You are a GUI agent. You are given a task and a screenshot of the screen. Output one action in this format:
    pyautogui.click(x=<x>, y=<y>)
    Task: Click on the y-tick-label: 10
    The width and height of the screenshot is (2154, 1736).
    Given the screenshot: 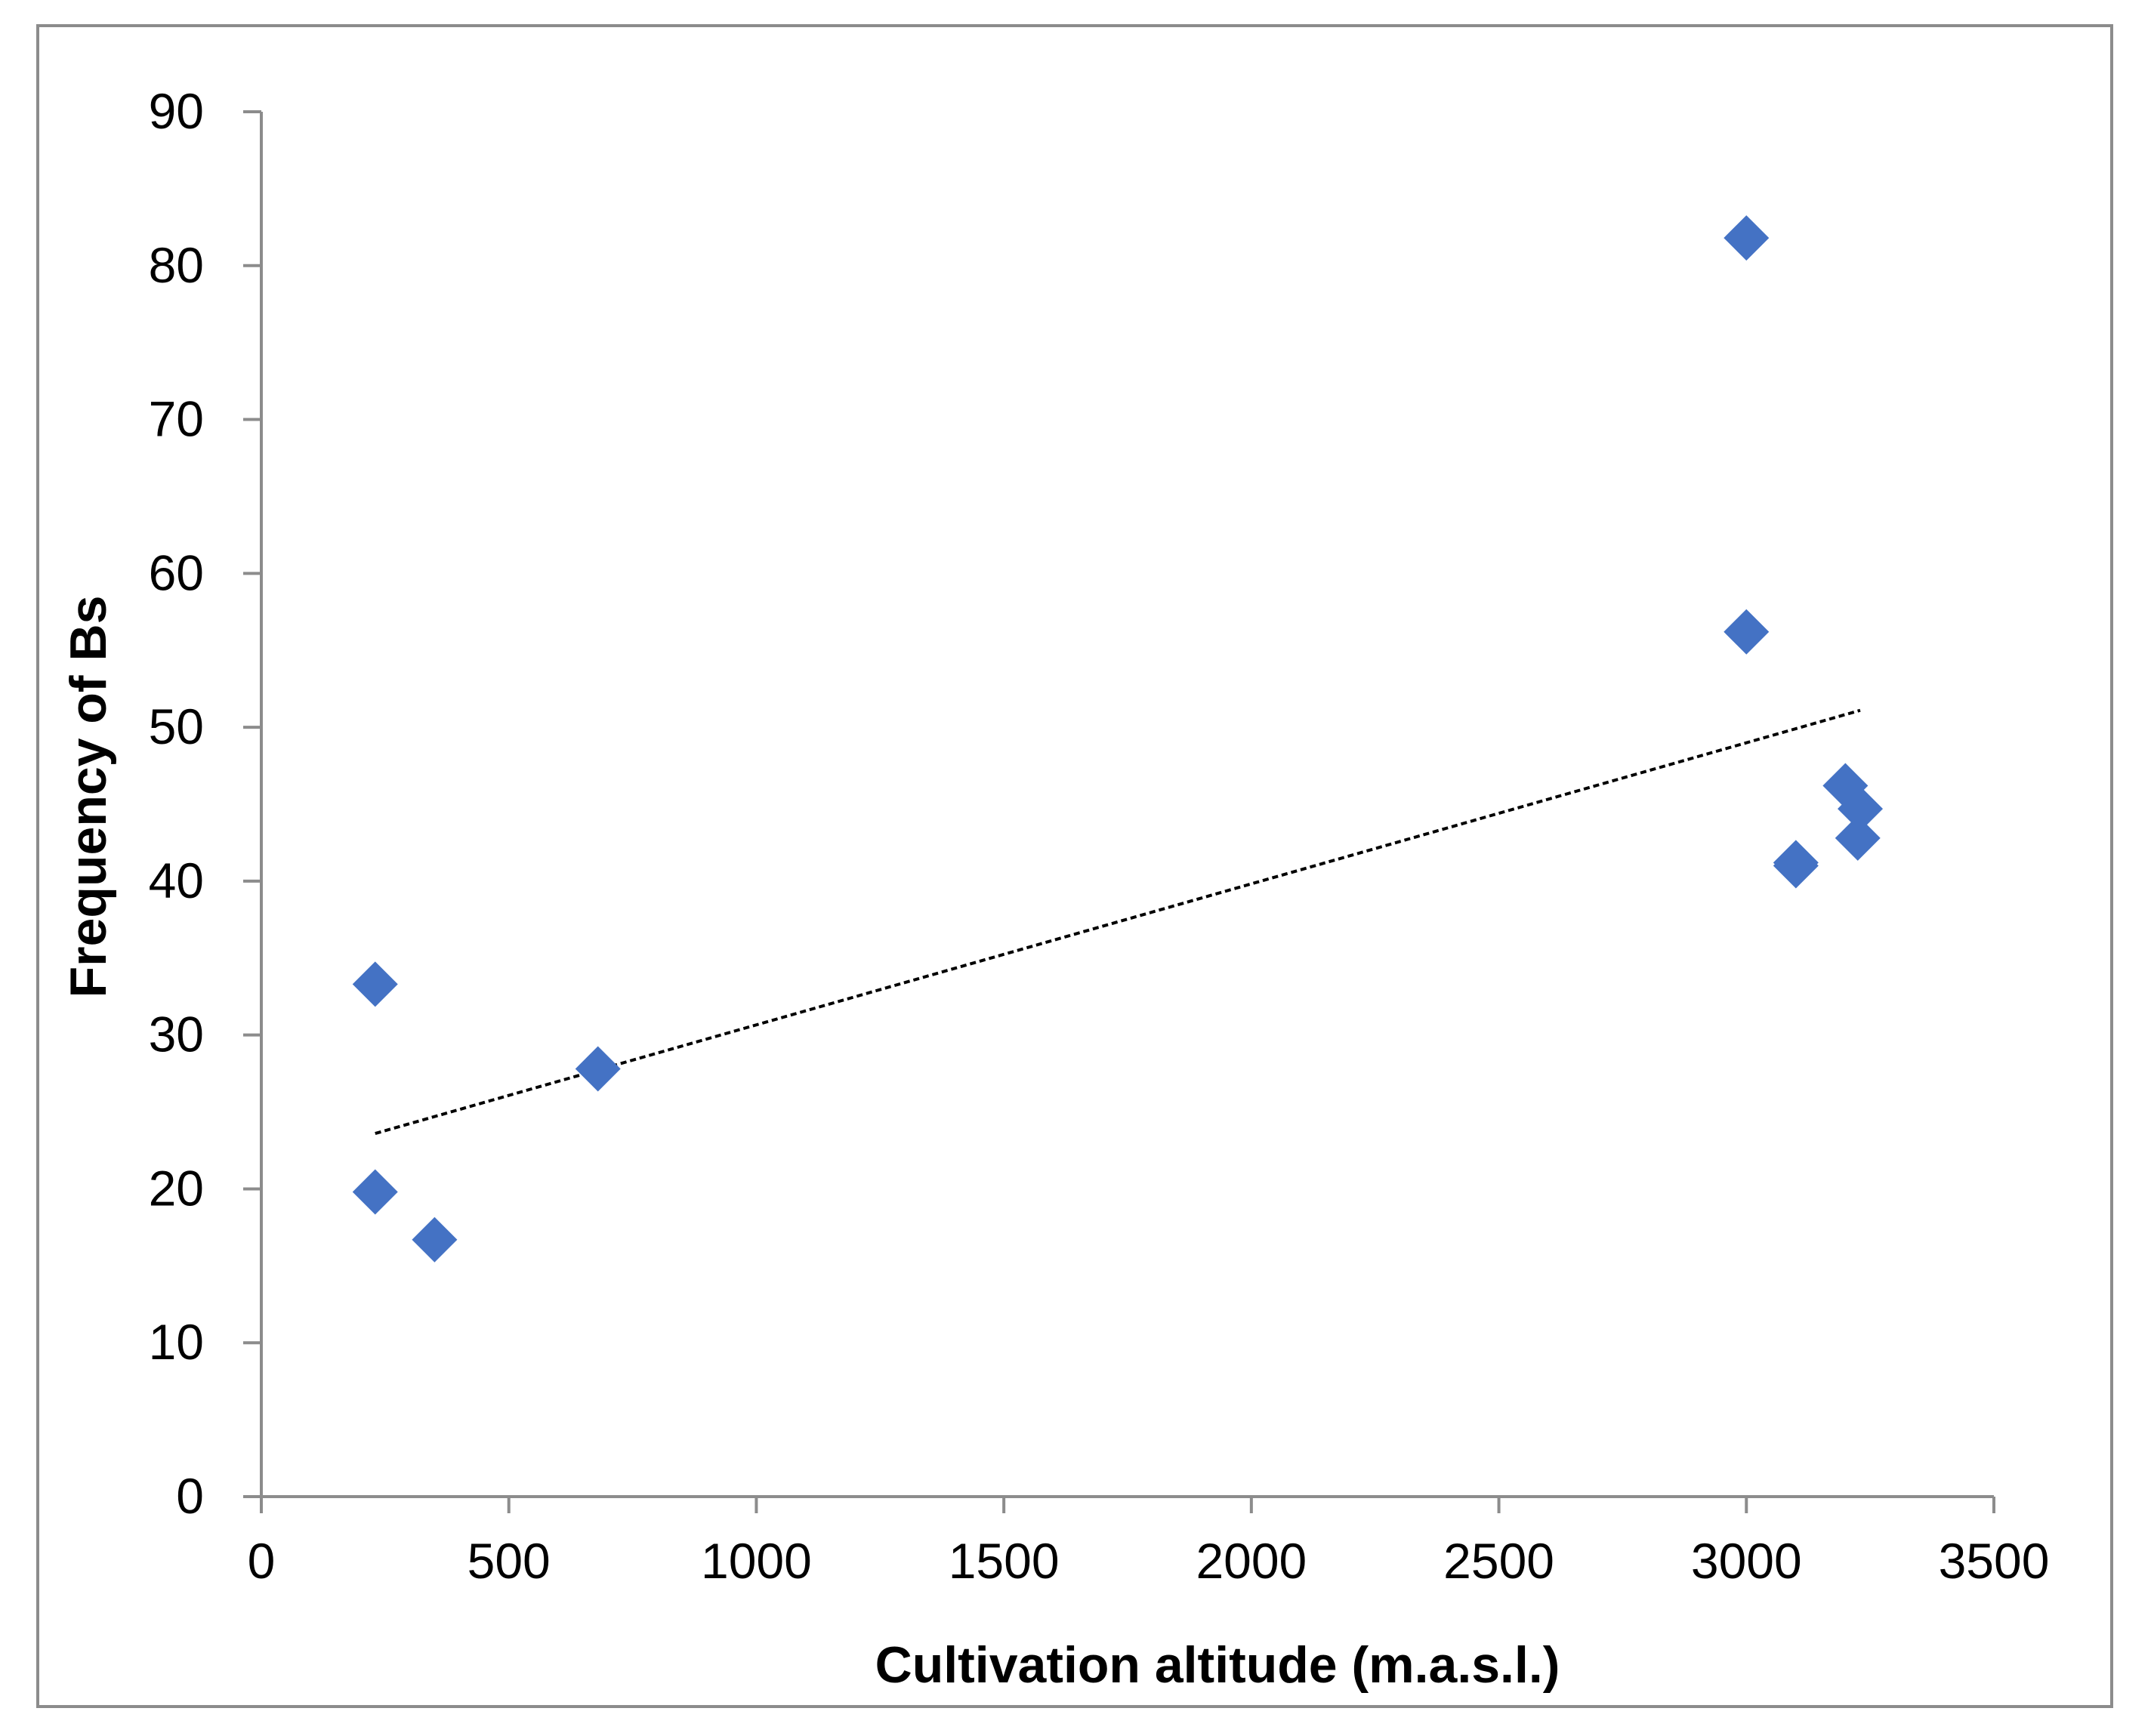 What is the action you would take?
    pyautogui.click(x=176, y=1342)
    